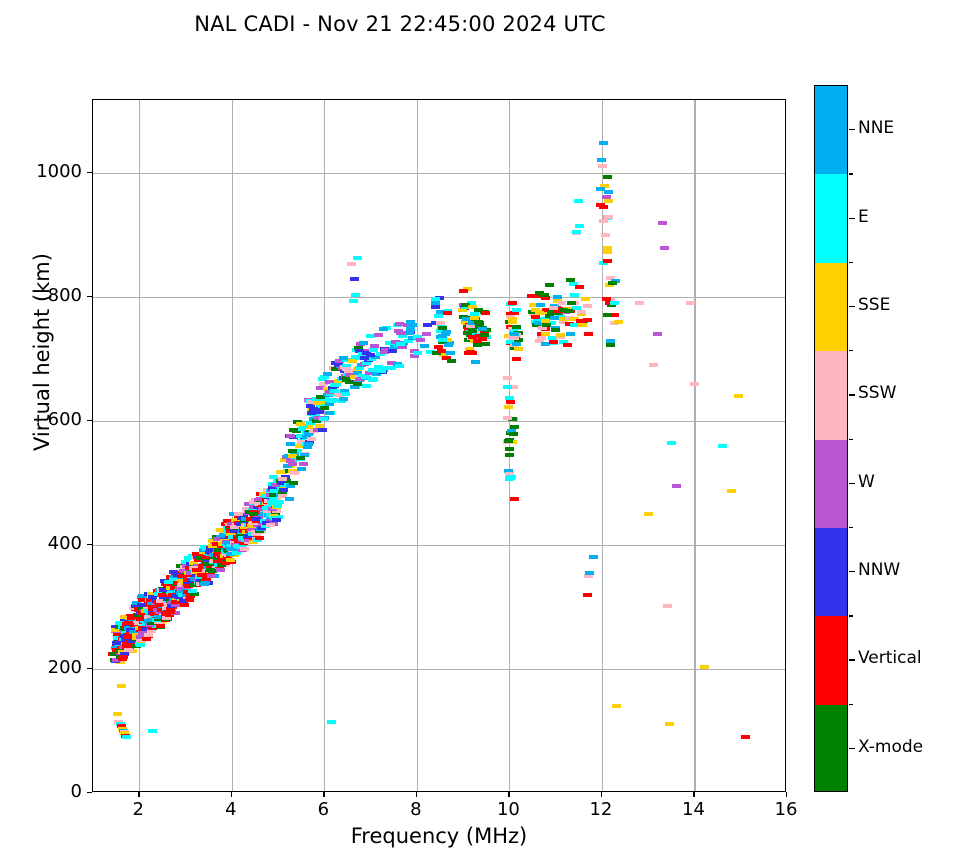 The height and width of the screenshot is (857, 958). What do you see at coordinates (851, 174) in the screenshot?
I see `colorbar-boundary-tick` at bounding box center [851, 174].